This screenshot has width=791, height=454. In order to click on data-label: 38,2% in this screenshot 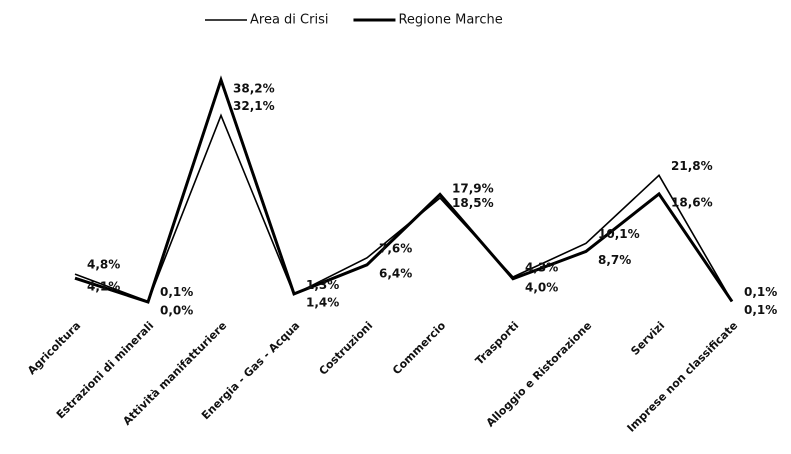, I will do `click(254, 89)`.